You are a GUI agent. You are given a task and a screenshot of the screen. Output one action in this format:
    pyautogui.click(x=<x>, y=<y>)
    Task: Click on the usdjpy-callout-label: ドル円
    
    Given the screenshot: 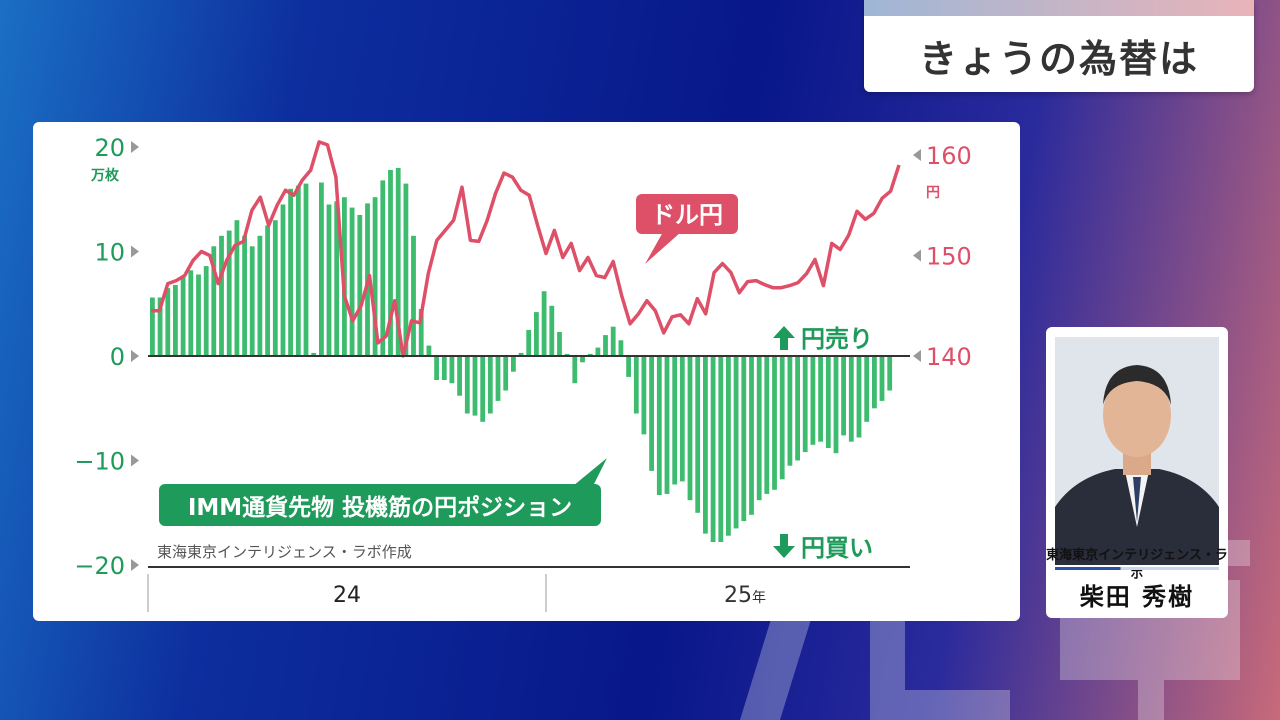 What is the action you would take?
    pyautogui.click(x=687, y=215)
    